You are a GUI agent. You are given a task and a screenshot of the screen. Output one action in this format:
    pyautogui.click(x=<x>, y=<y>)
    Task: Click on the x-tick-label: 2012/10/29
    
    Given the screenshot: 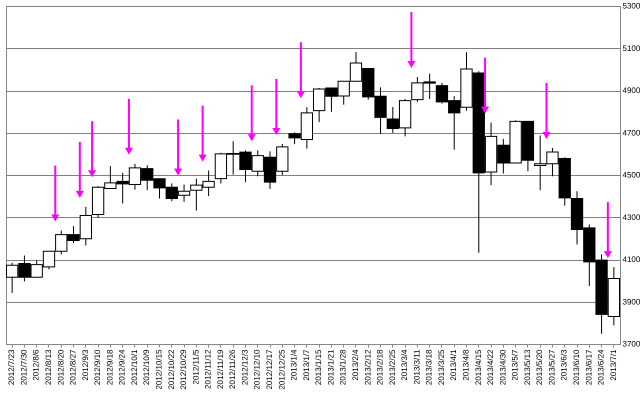 What is the action you would take?
    pyautogui.click(x=183, y=369)
    